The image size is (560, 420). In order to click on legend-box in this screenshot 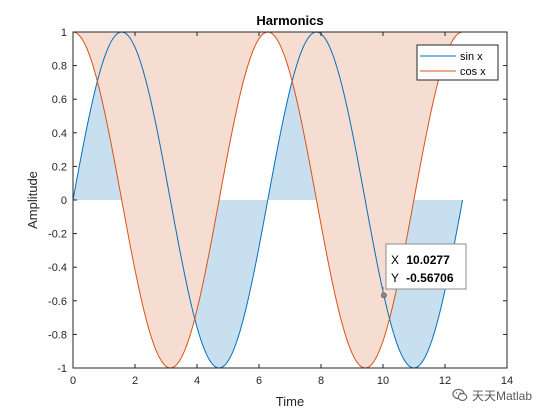, I will do `click(457, 62)`.